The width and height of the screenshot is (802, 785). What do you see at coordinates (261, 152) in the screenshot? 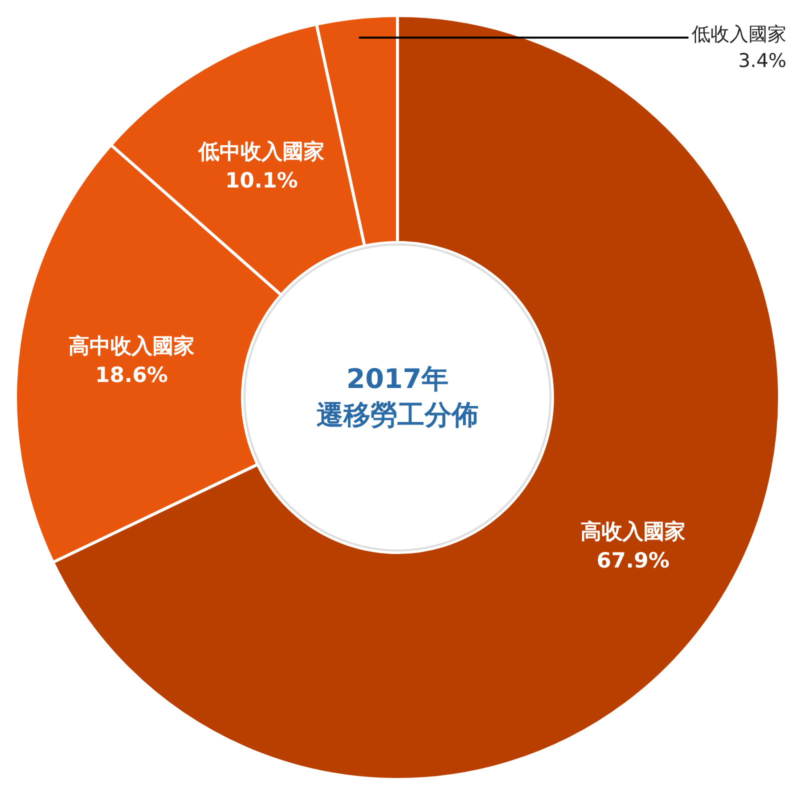
I see `slice-label: 低中收入國家` at bounding box center [261, 152].